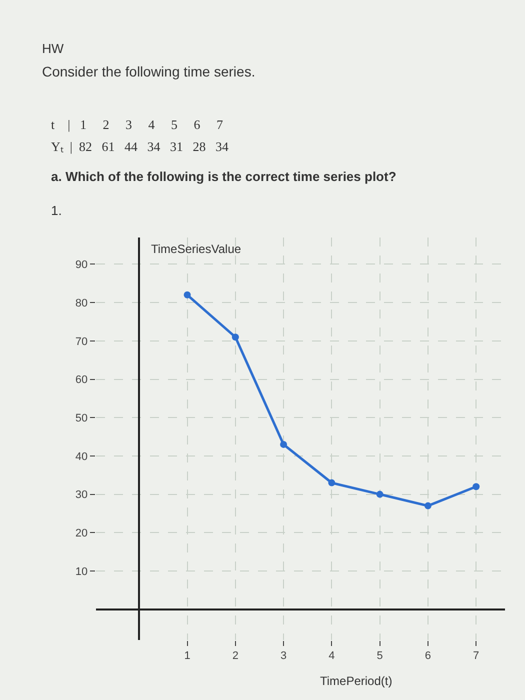  What do you see at coordinates (379, 656) in the screenshot?
I see `x-tick-label: 5` at bounding box center [379, 656].